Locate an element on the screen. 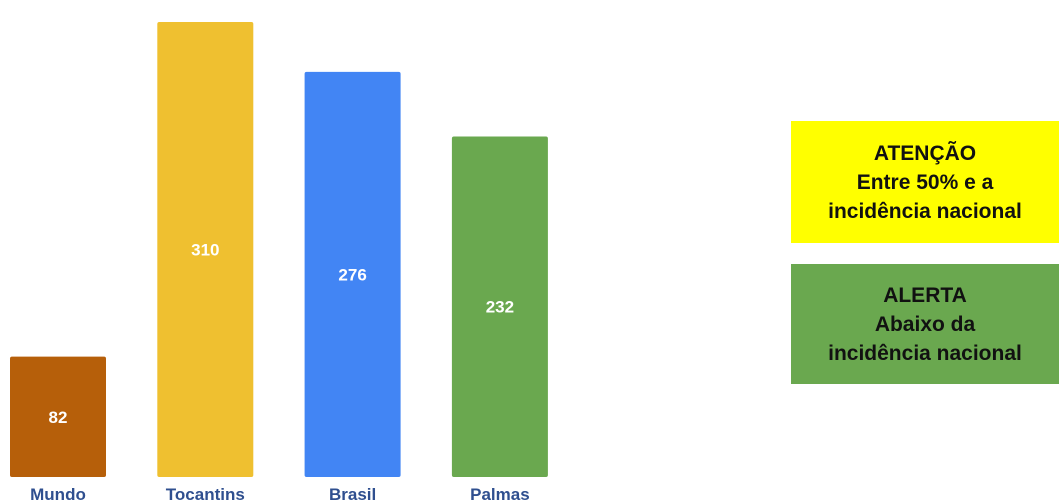 This screenshot has height=504, width=1059. value-label-tocantins: 310 is located at coordinates (205, 250).